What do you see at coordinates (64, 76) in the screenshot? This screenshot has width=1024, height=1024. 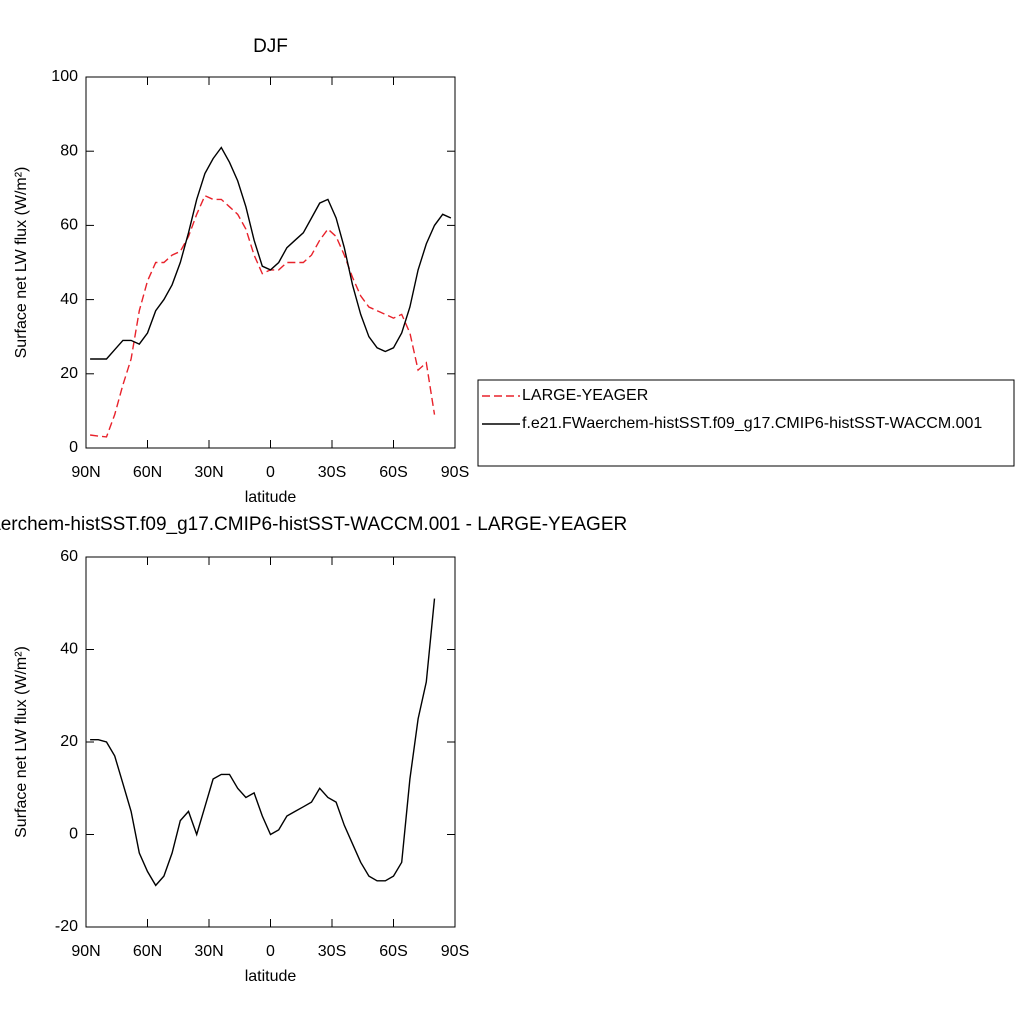 I see `y-tick-label: 100` at bounding box center [64, 76].